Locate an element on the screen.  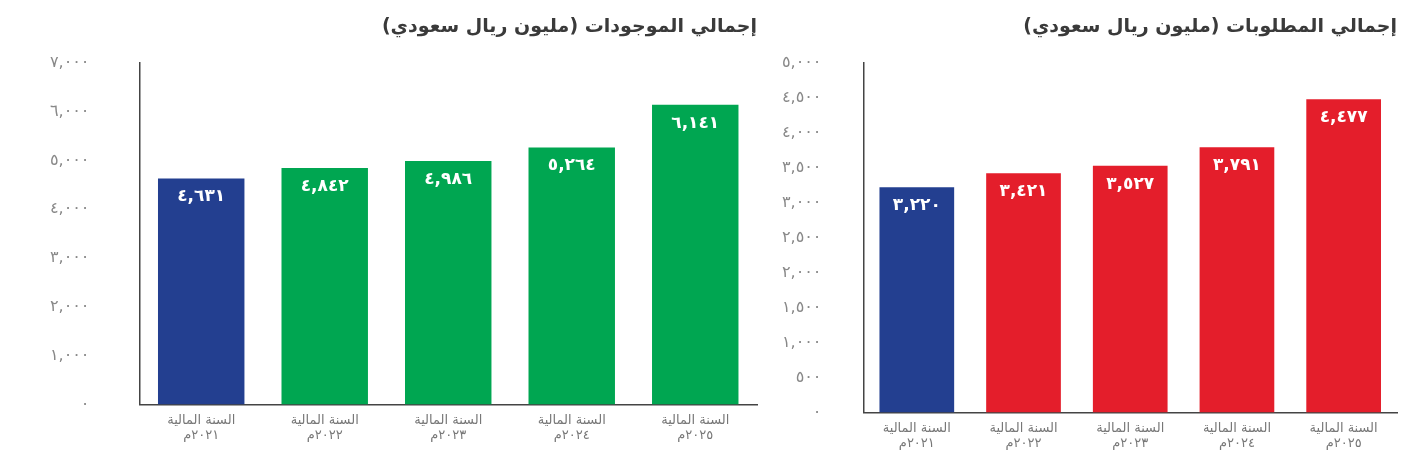
data-label: ٣,٢٢٠ is located at coordinates (916, 204).